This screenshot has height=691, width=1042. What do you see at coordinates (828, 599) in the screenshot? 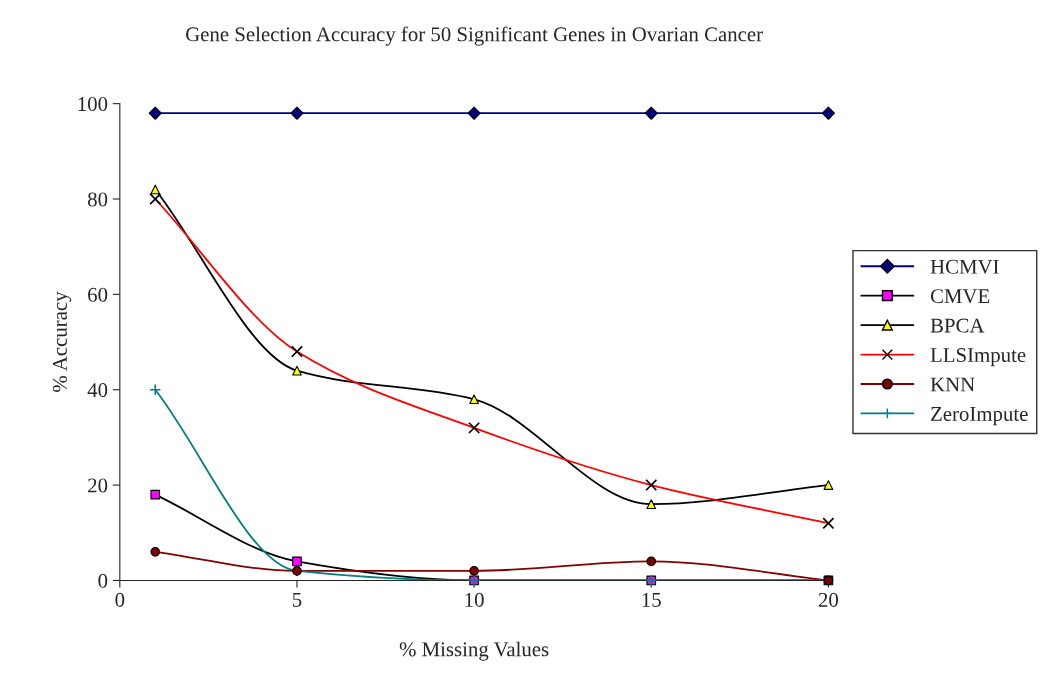
I see `x-tick-label: 20` at bounding box center [828, 599].